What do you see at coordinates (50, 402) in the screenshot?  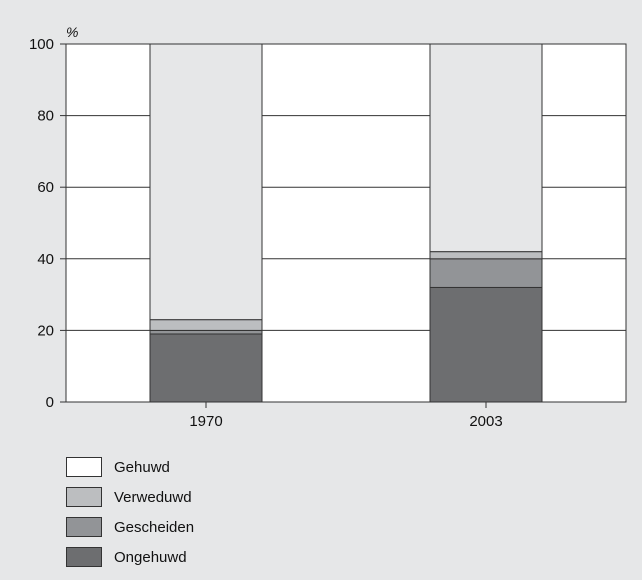 I see `y-tick-label: 0` at bounding box center [50, 402].